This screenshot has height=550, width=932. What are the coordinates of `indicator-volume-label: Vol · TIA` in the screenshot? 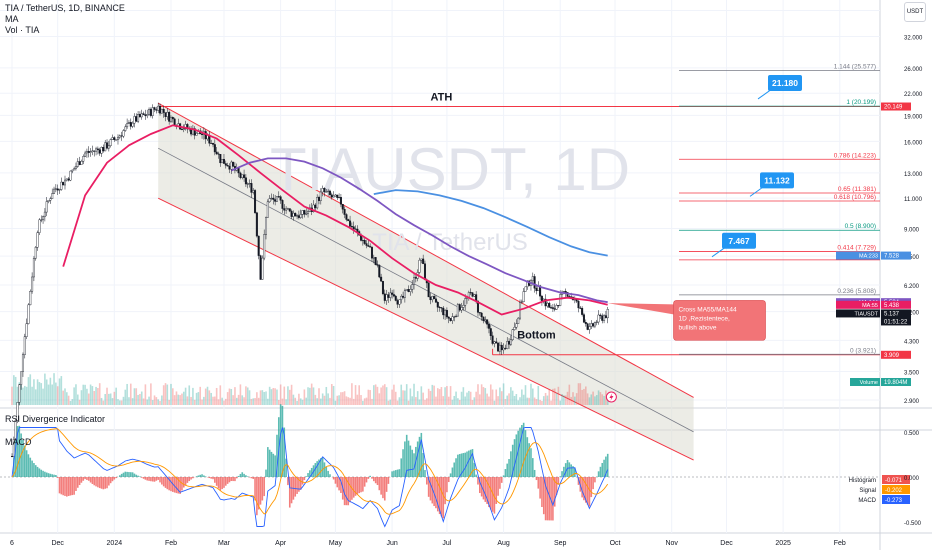 It's located at (22, 30).